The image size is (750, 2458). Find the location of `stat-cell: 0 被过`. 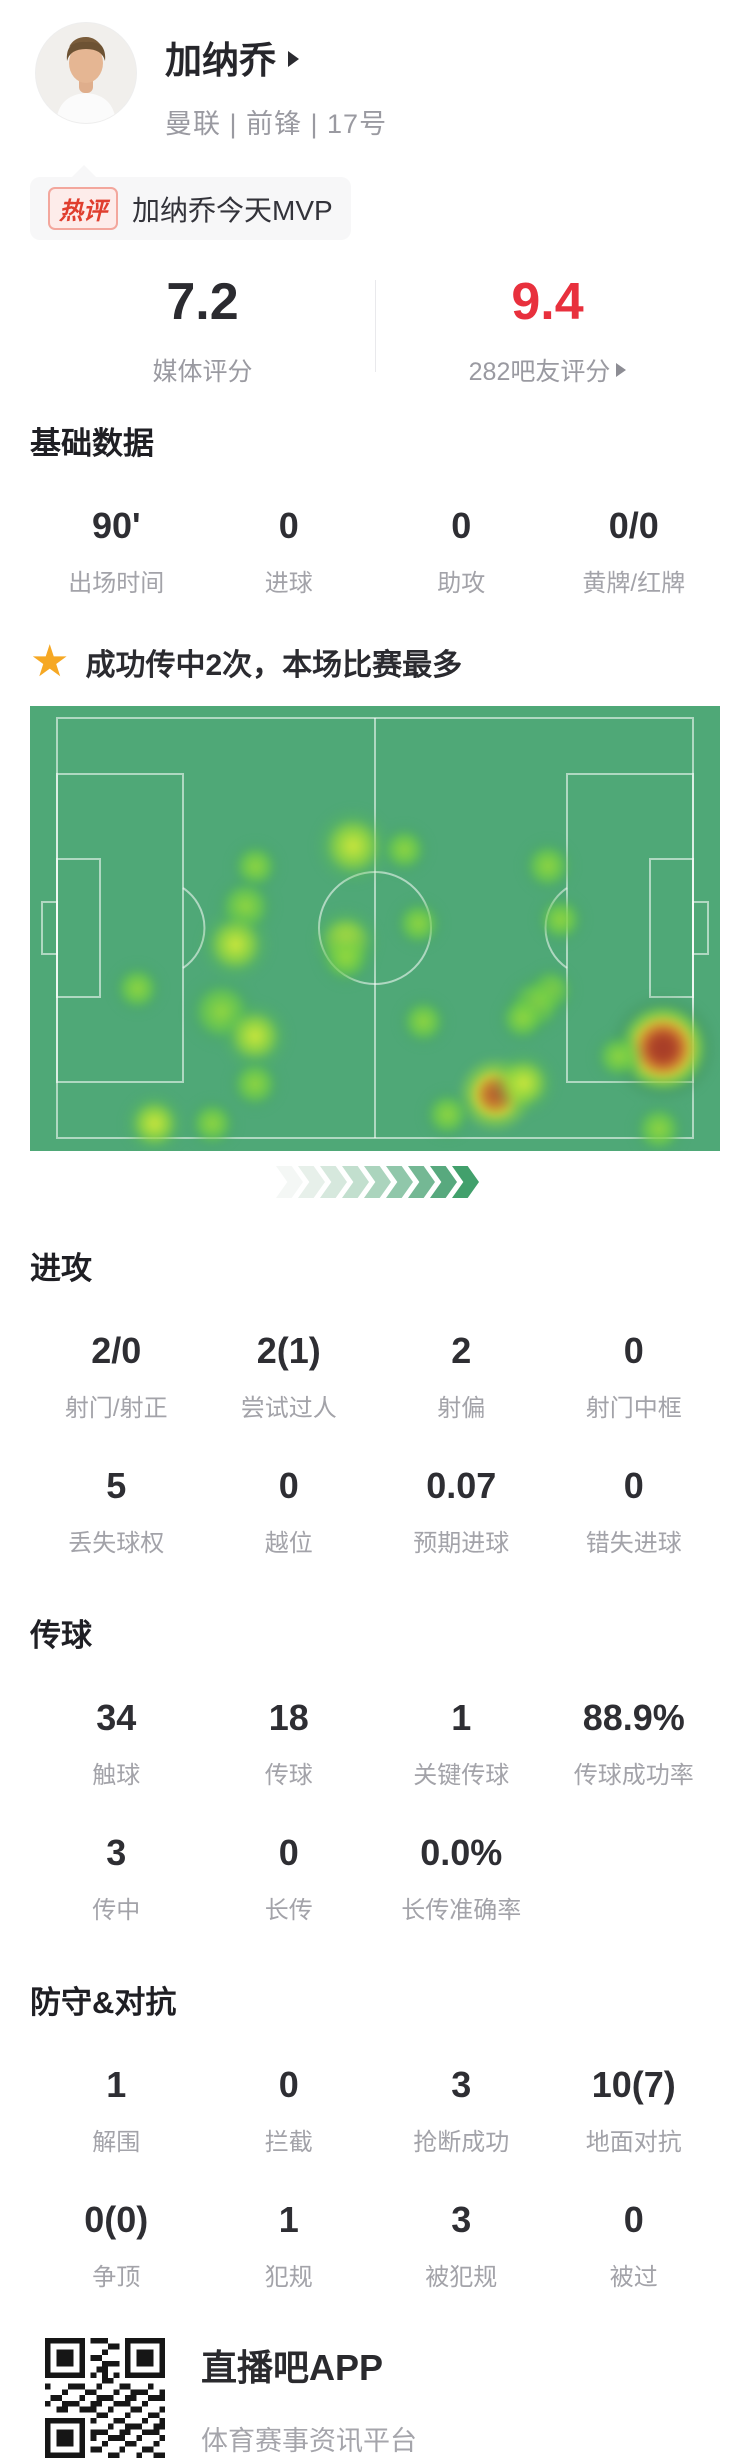

stat-cell: 0 被过 is located at coordinates (634, 2245).